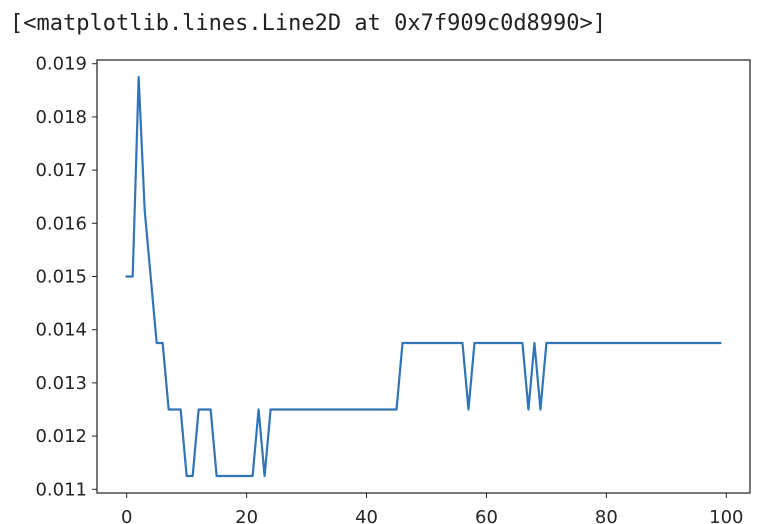 Image resolution: width=760 pixels, height=524 pixels. What do you see at coordinates (61, 436) in the screenshot?
I see `y-tick-label: 0.012` at bounding box center [61, 436].